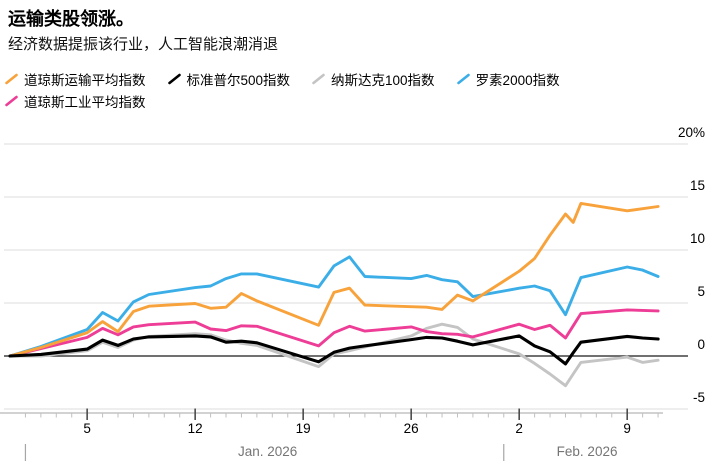  What do you see at coordinates (691, 132) in the screenshot?
I see `y-tick-label-20%: 20%` at bounding box center [691, 132].